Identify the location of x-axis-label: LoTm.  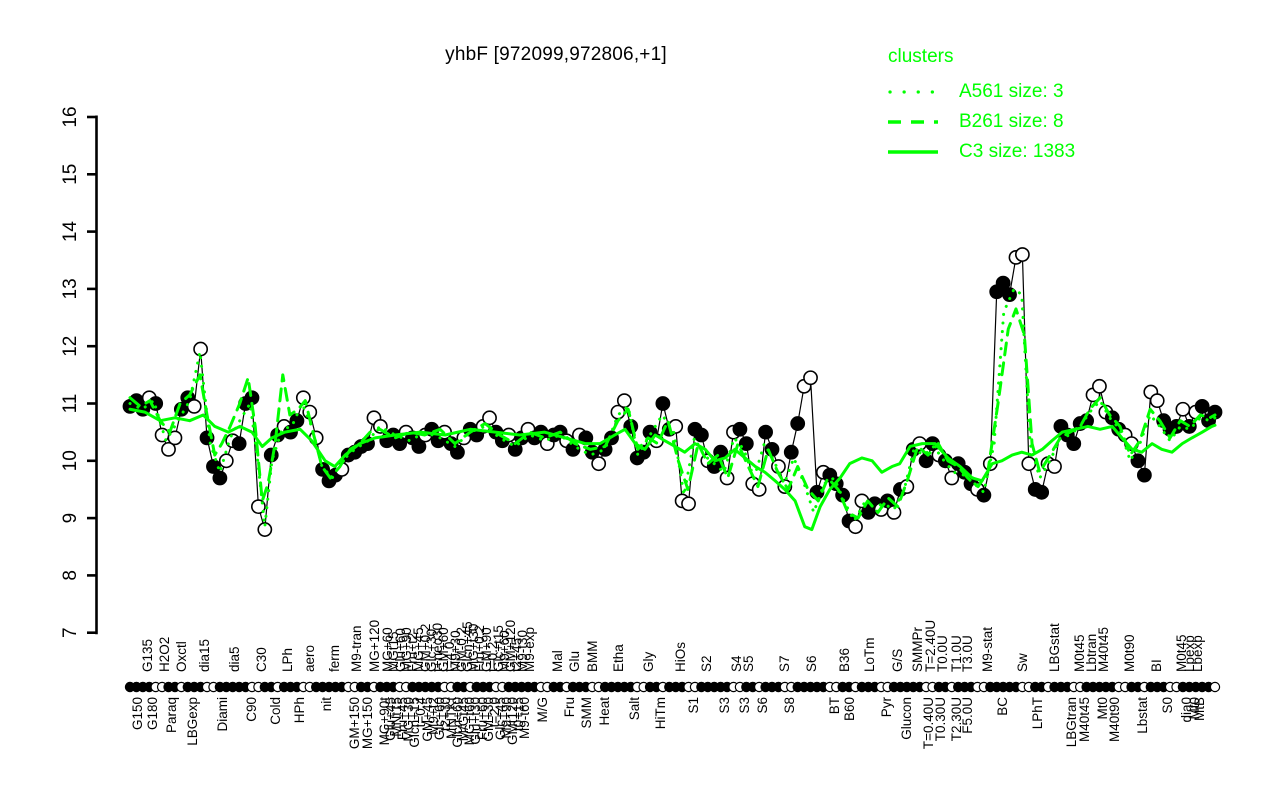
(869, 654).